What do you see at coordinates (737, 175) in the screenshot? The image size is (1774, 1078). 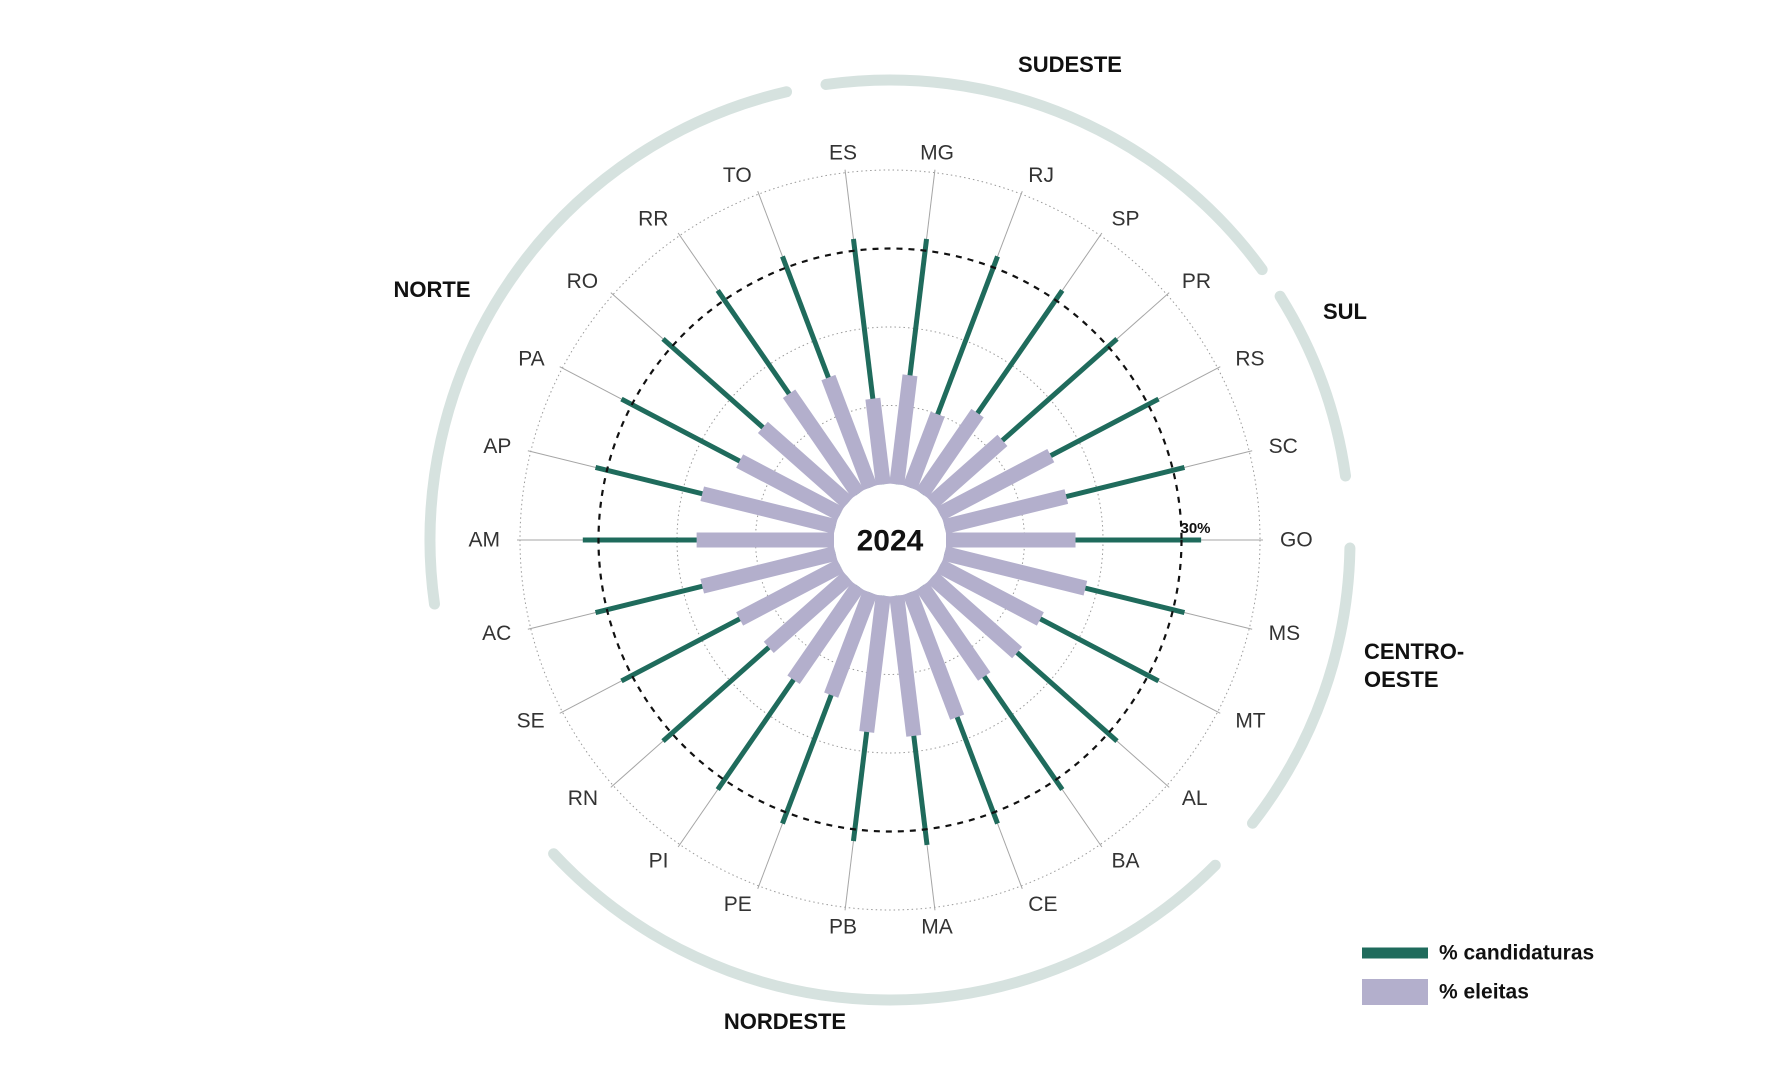 I see `state-label-to: TO` at bounding box center [737, 175].